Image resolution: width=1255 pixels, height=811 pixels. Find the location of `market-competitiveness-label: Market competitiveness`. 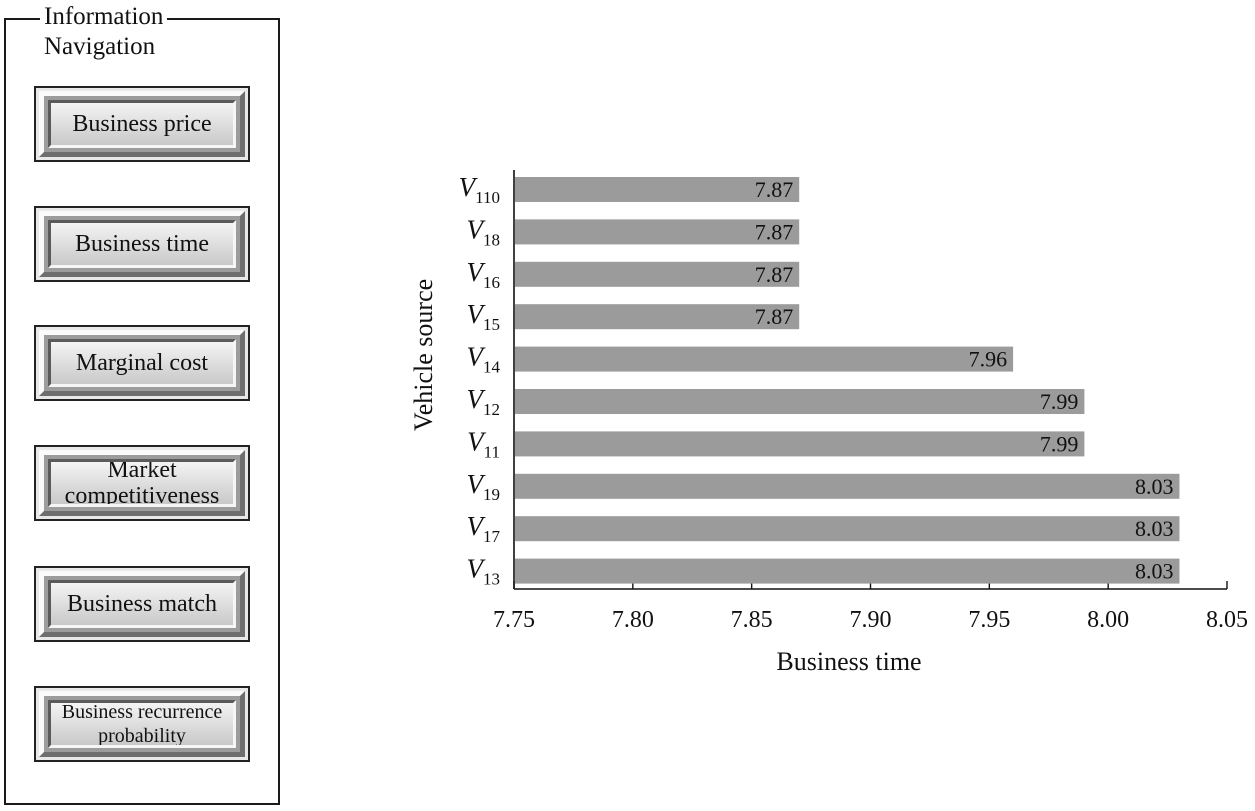

market-competitiveness-label: Market competitiveness is located at coordinates (142, 483).